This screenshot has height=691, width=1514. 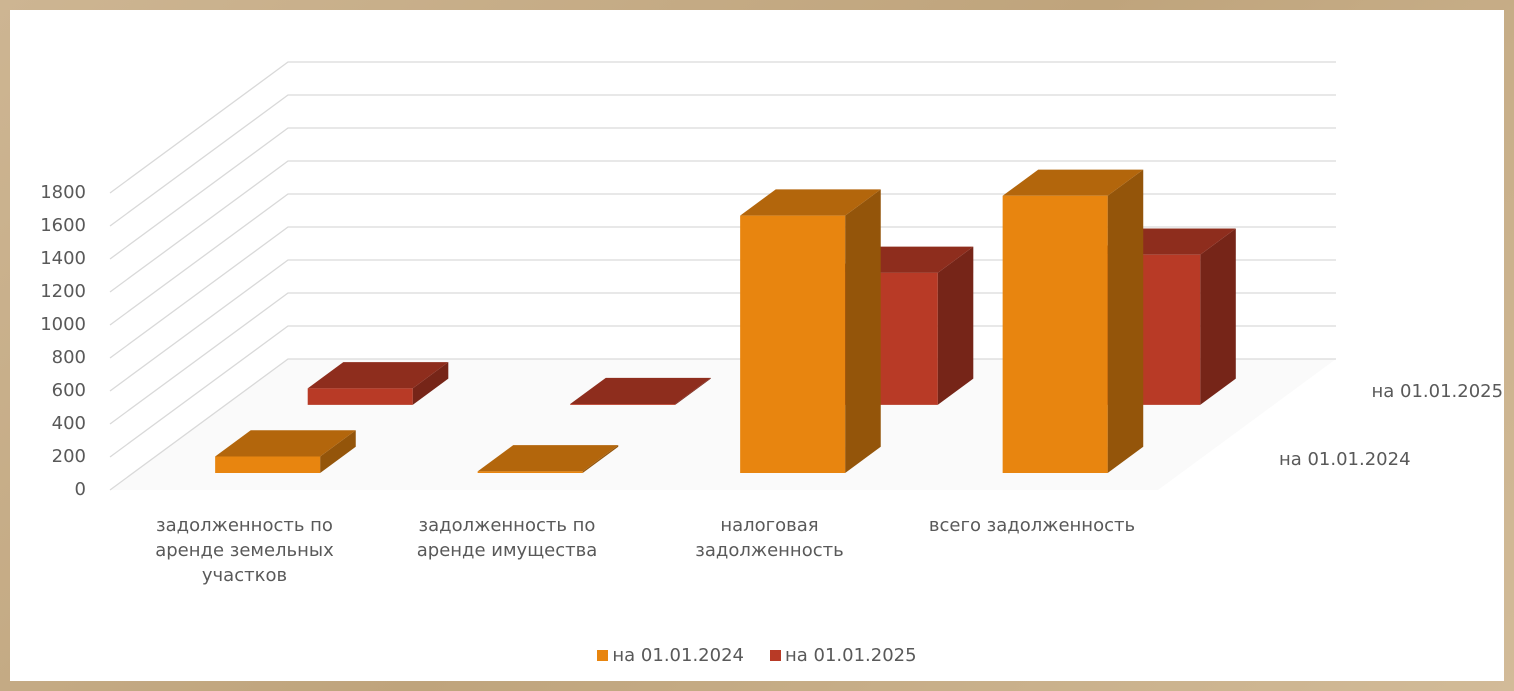 What do you see at coordinates (1032, 525) in the screenshot?
I see `x-tick-label: всего задолженность` at bounding box center [1032, 525].